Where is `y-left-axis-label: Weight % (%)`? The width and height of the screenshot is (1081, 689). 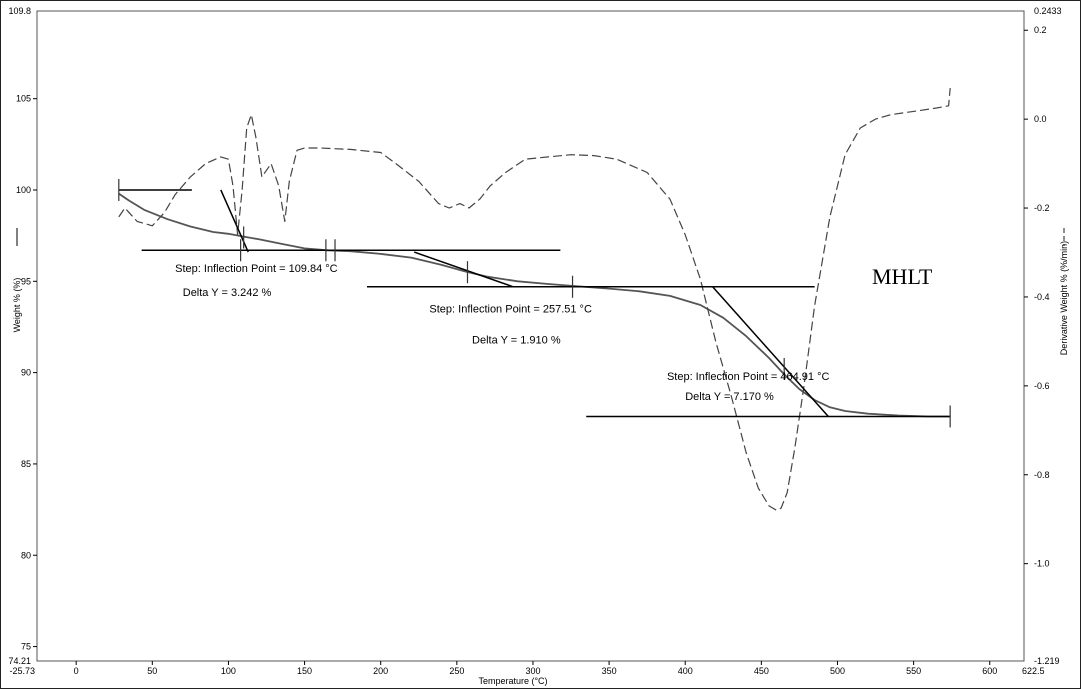 y-left-axis-label: Weight % (%) is located at coordinates (17, 305).